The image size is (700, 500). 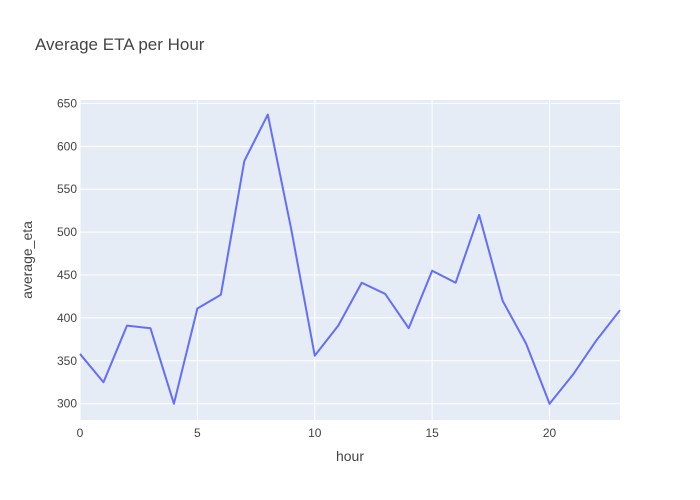 I want to click on y-tick-label: 500, so click(x=67, y=232).